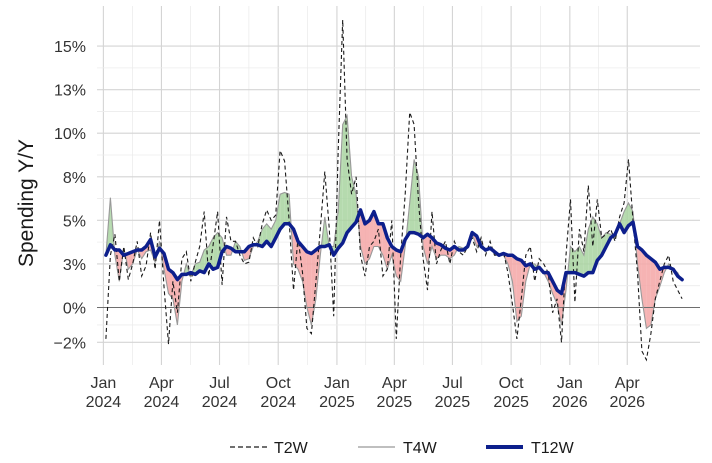 The height and width of the screenshot is (463, 712). I want to click on y-tick-label: 3%, so click(74, 265).